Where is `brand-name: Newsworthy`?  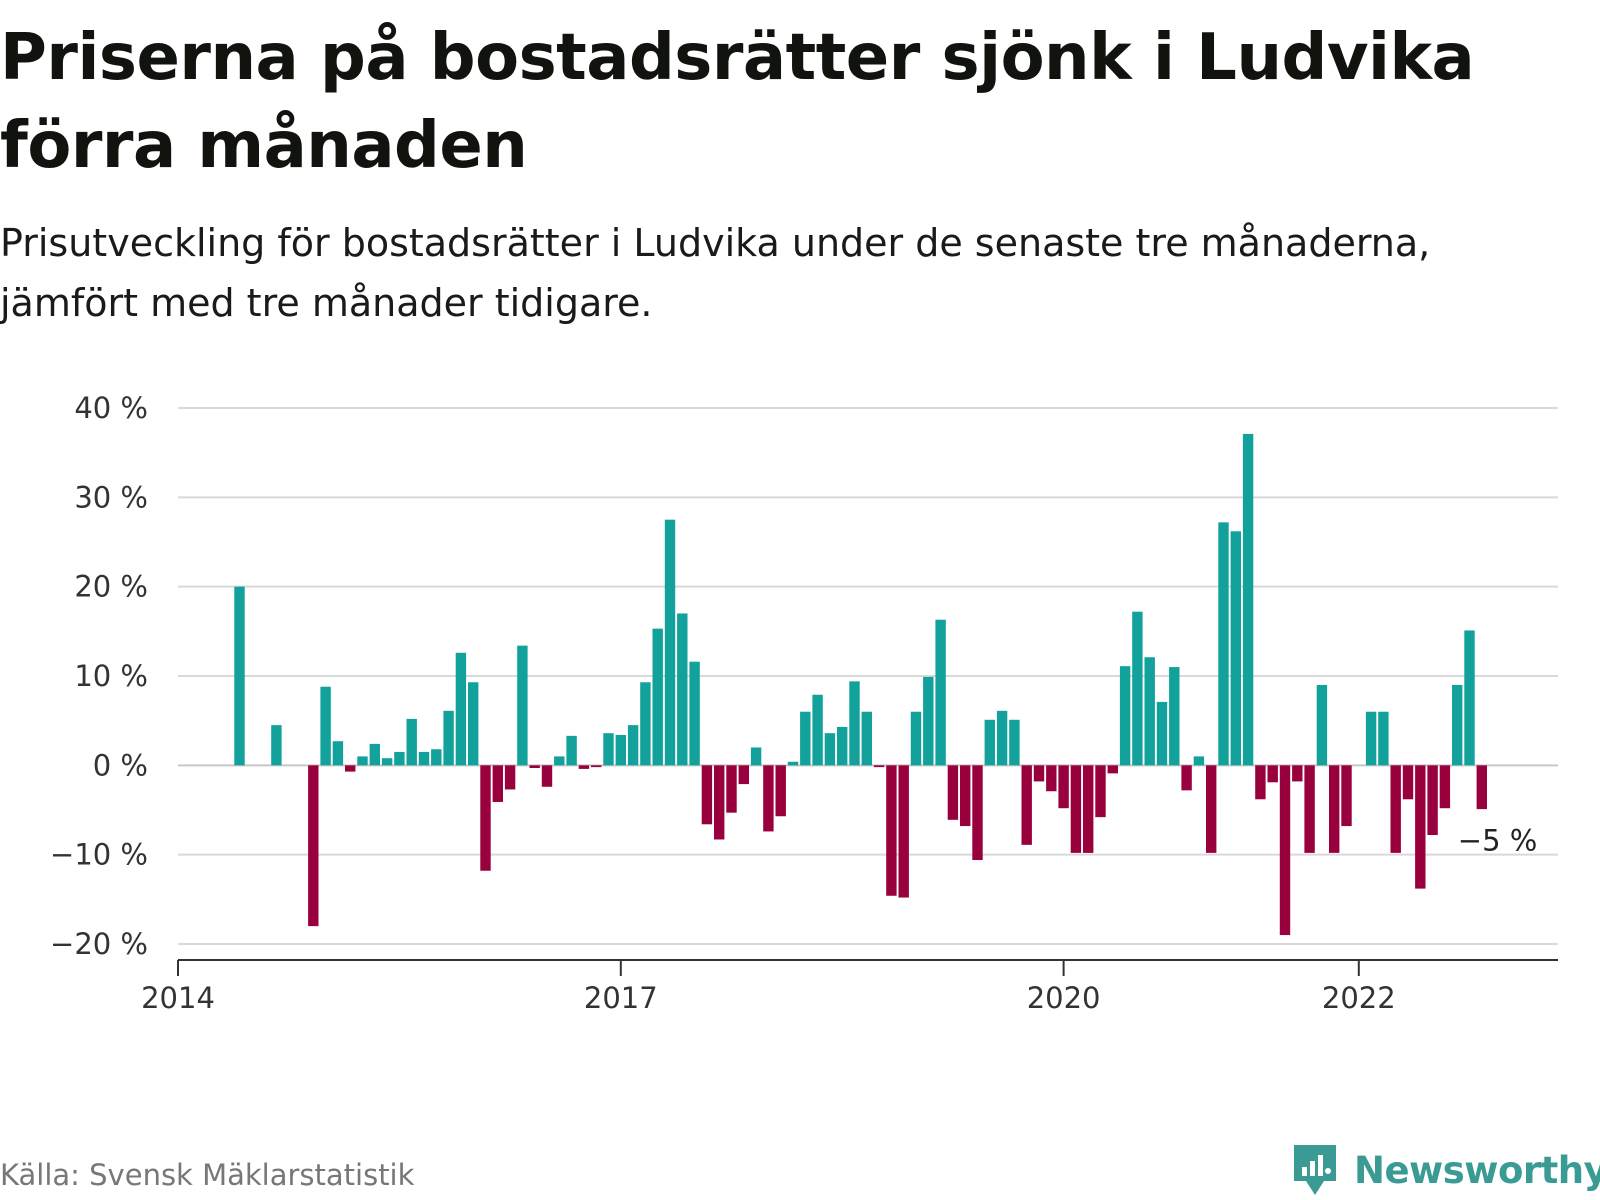 brand-name: Newsworthy is located at coordinates (1477, 1170).